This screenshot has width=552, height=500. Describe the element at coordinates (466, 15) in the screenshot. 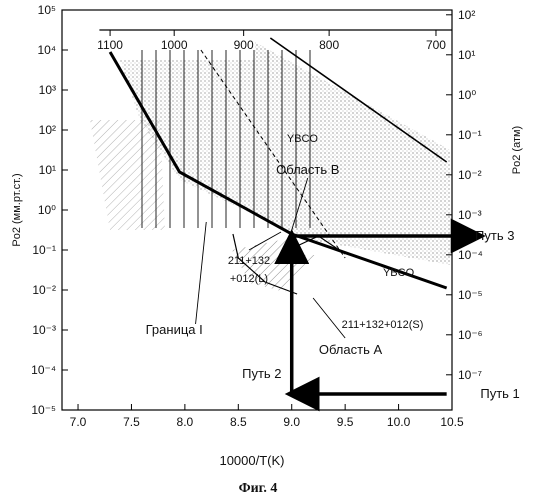

I see `y-right-tick-label: 10²` at that location.